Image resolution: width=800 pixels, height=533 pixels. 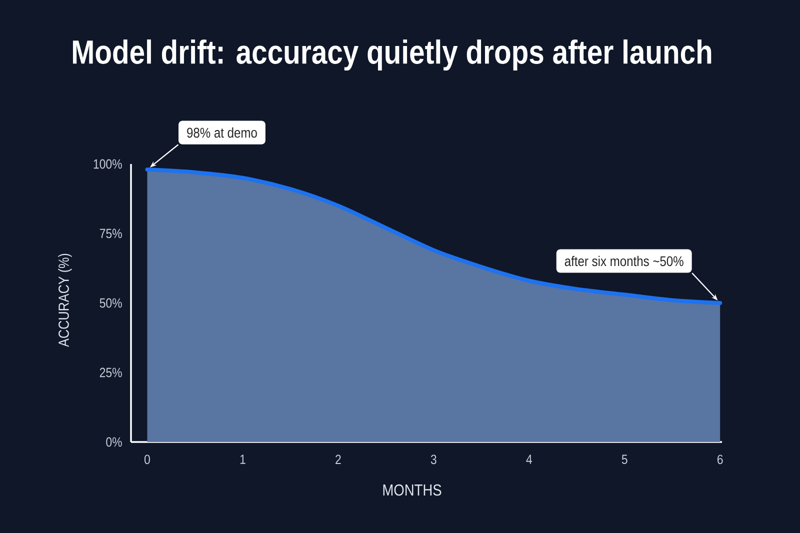 What do you see at coordinates (111, 233) in the screenshot?
I see `y-tick-label: 75%` at bounding box center [111, 233].